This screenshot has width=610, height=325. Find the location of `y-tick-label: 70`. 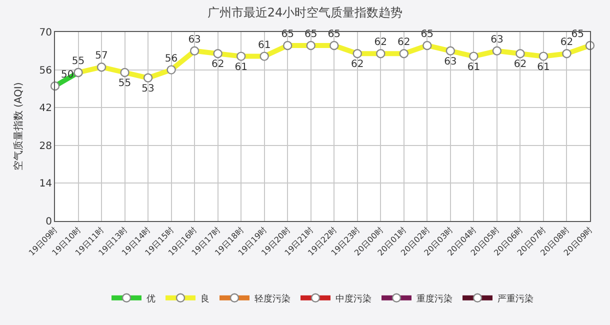

y-tick-label: 70 is located at coordinates (45, 33).